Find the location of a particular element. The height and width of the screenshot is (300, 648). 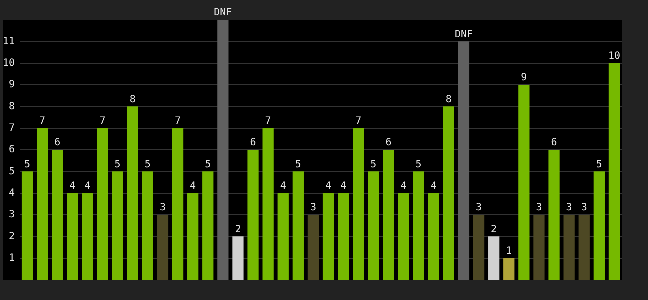

y-tick-label: 5 is located at coordinates (11, 172).